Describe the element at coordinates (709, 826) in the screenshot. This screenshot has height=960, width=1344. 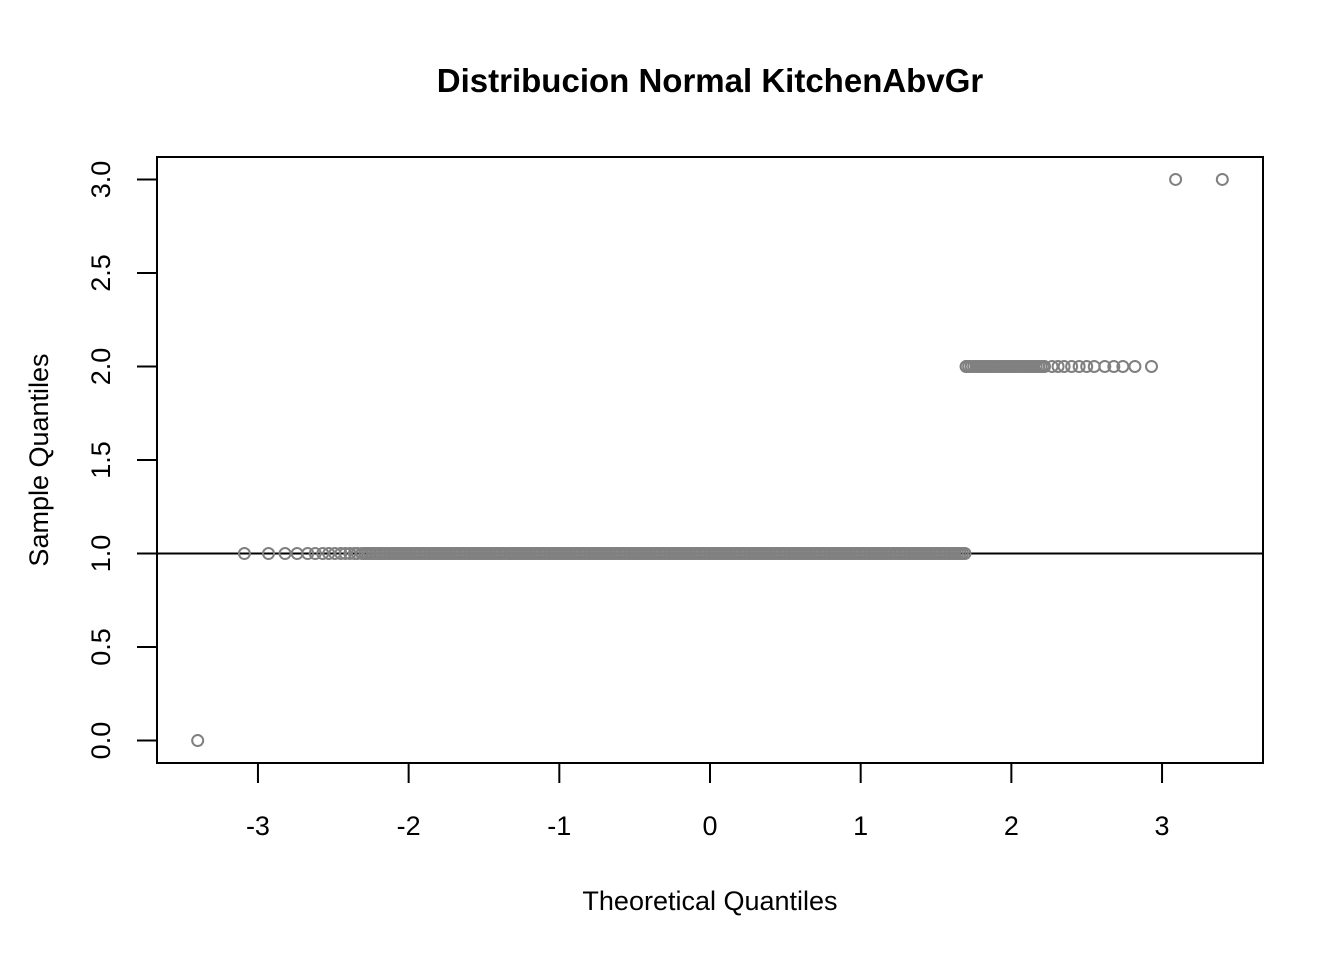
I see `x-tick-label: 0` at that location.